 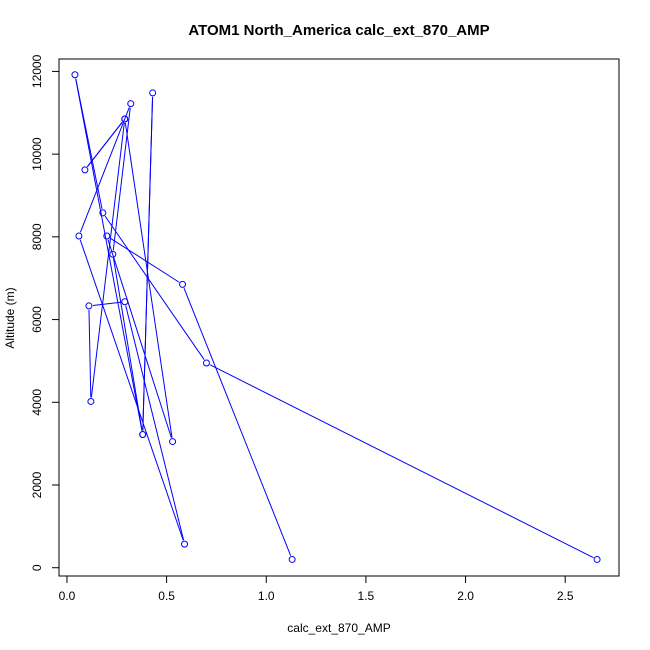 What do you see at coordinates (565, 596) in the screenshot?
I see `x-tick-label: 2.5` at bounding box center [565, 596].